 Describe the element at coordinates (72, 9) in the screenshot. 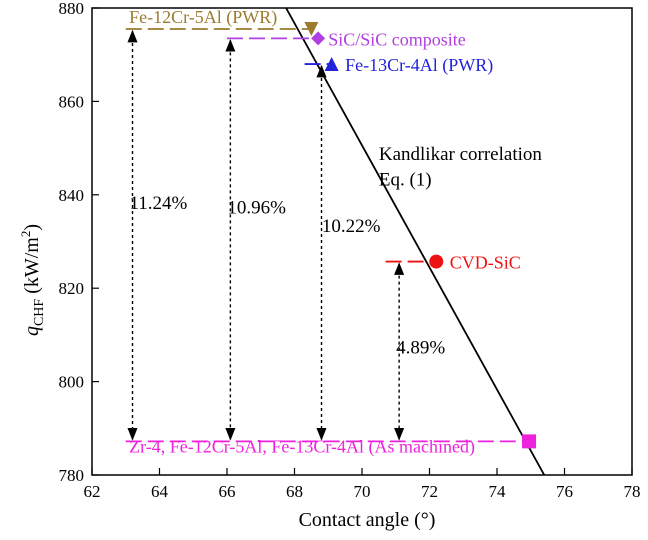

I see `y-tick-label: 880` at that location.